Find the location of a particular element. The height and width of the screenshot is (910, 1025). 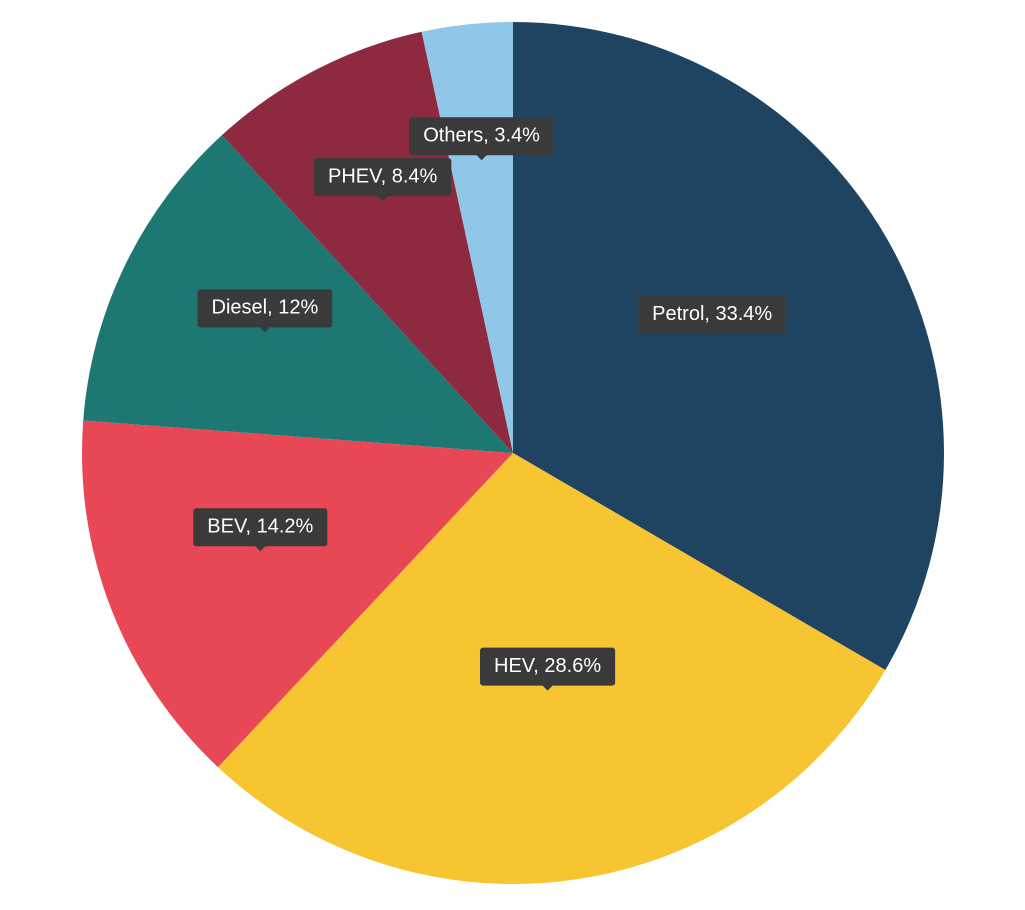

data-label: Petrol, 33.4% is located at coordinates (712, 317).